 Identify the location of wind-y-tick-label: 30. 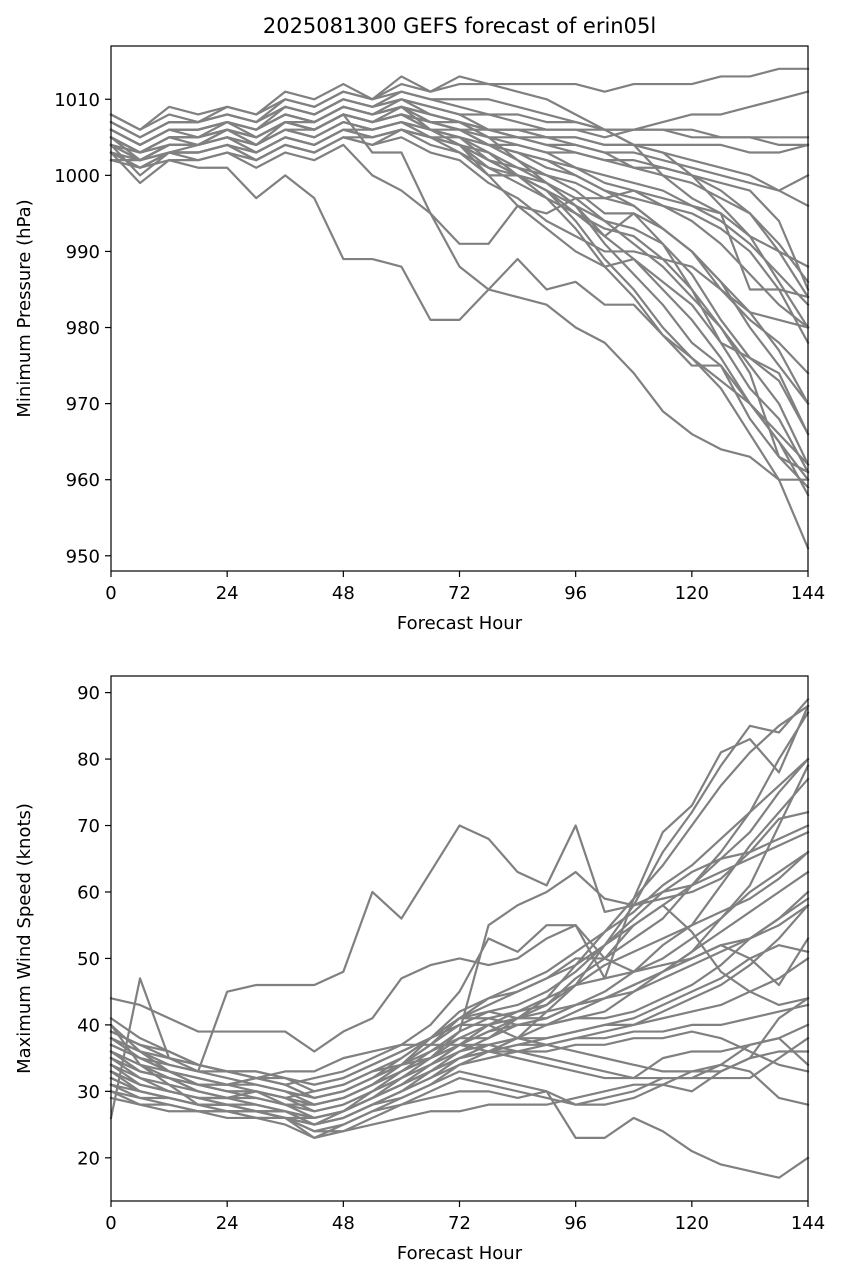
(88, 1092).